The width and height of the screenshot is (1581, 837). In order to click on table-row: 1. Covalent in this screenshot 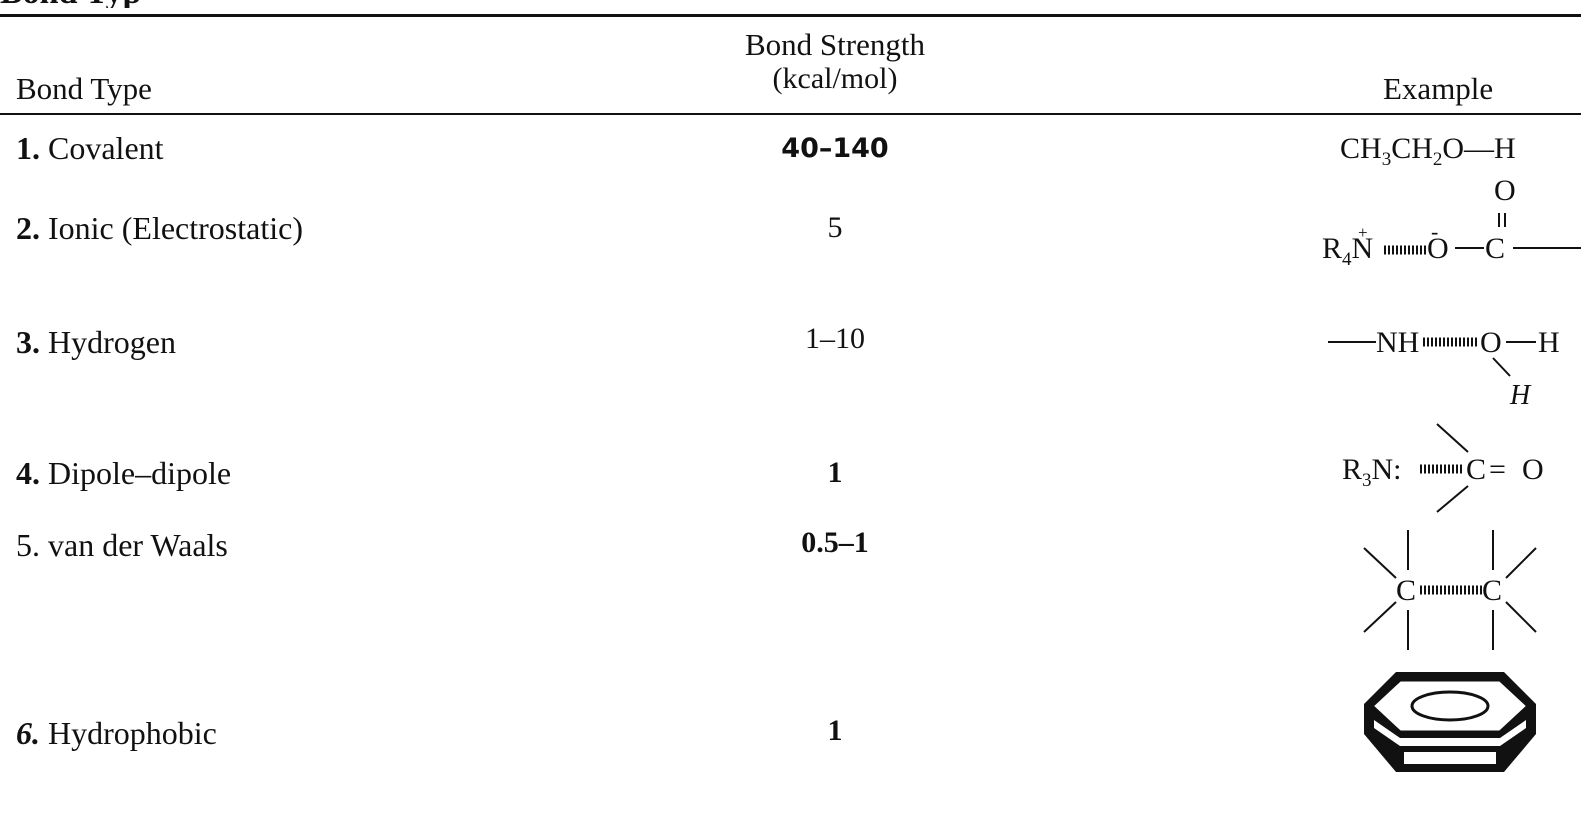, I will do `click(90, 148)`.